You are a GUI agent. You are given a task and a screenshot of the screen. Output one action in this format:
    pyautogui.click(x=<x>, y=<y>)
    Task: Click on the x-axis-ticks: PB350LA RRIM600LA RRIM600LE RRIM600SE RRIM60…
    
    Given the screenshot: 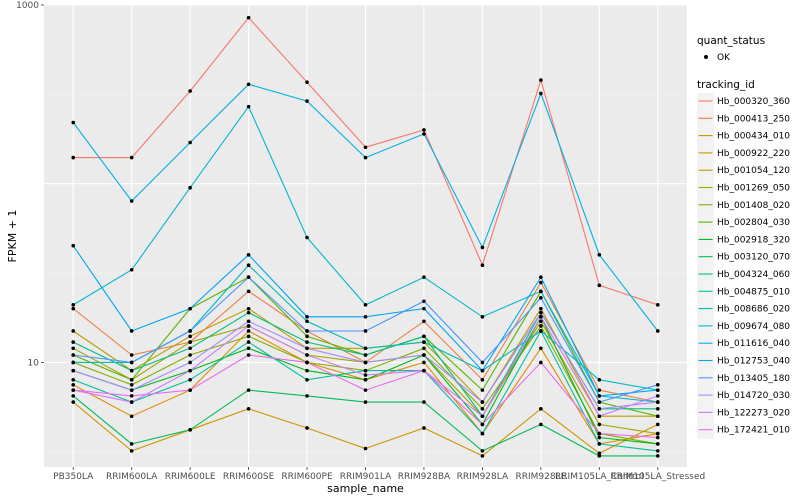 What is the action you would take?
    pyautogui.click(x=379, y=474)
    